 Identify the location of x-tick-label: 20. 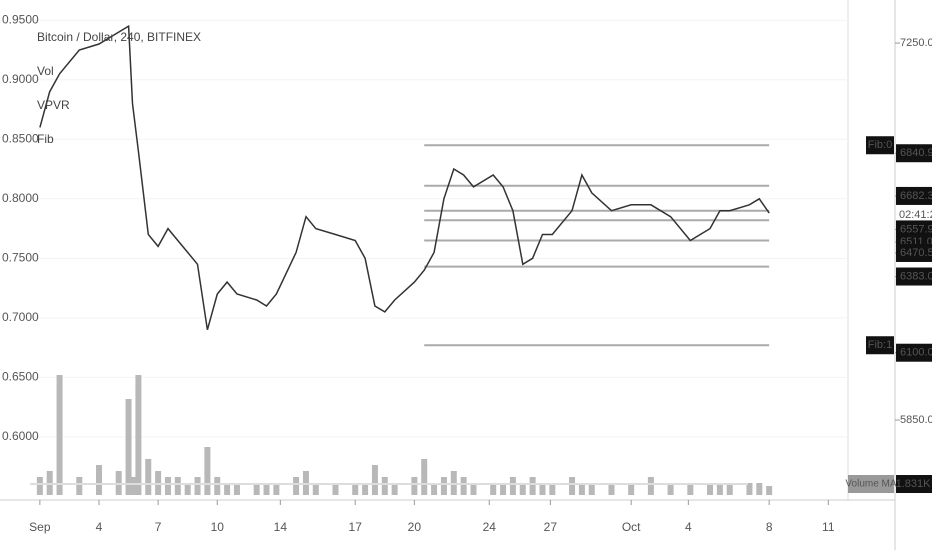
(415, 527).